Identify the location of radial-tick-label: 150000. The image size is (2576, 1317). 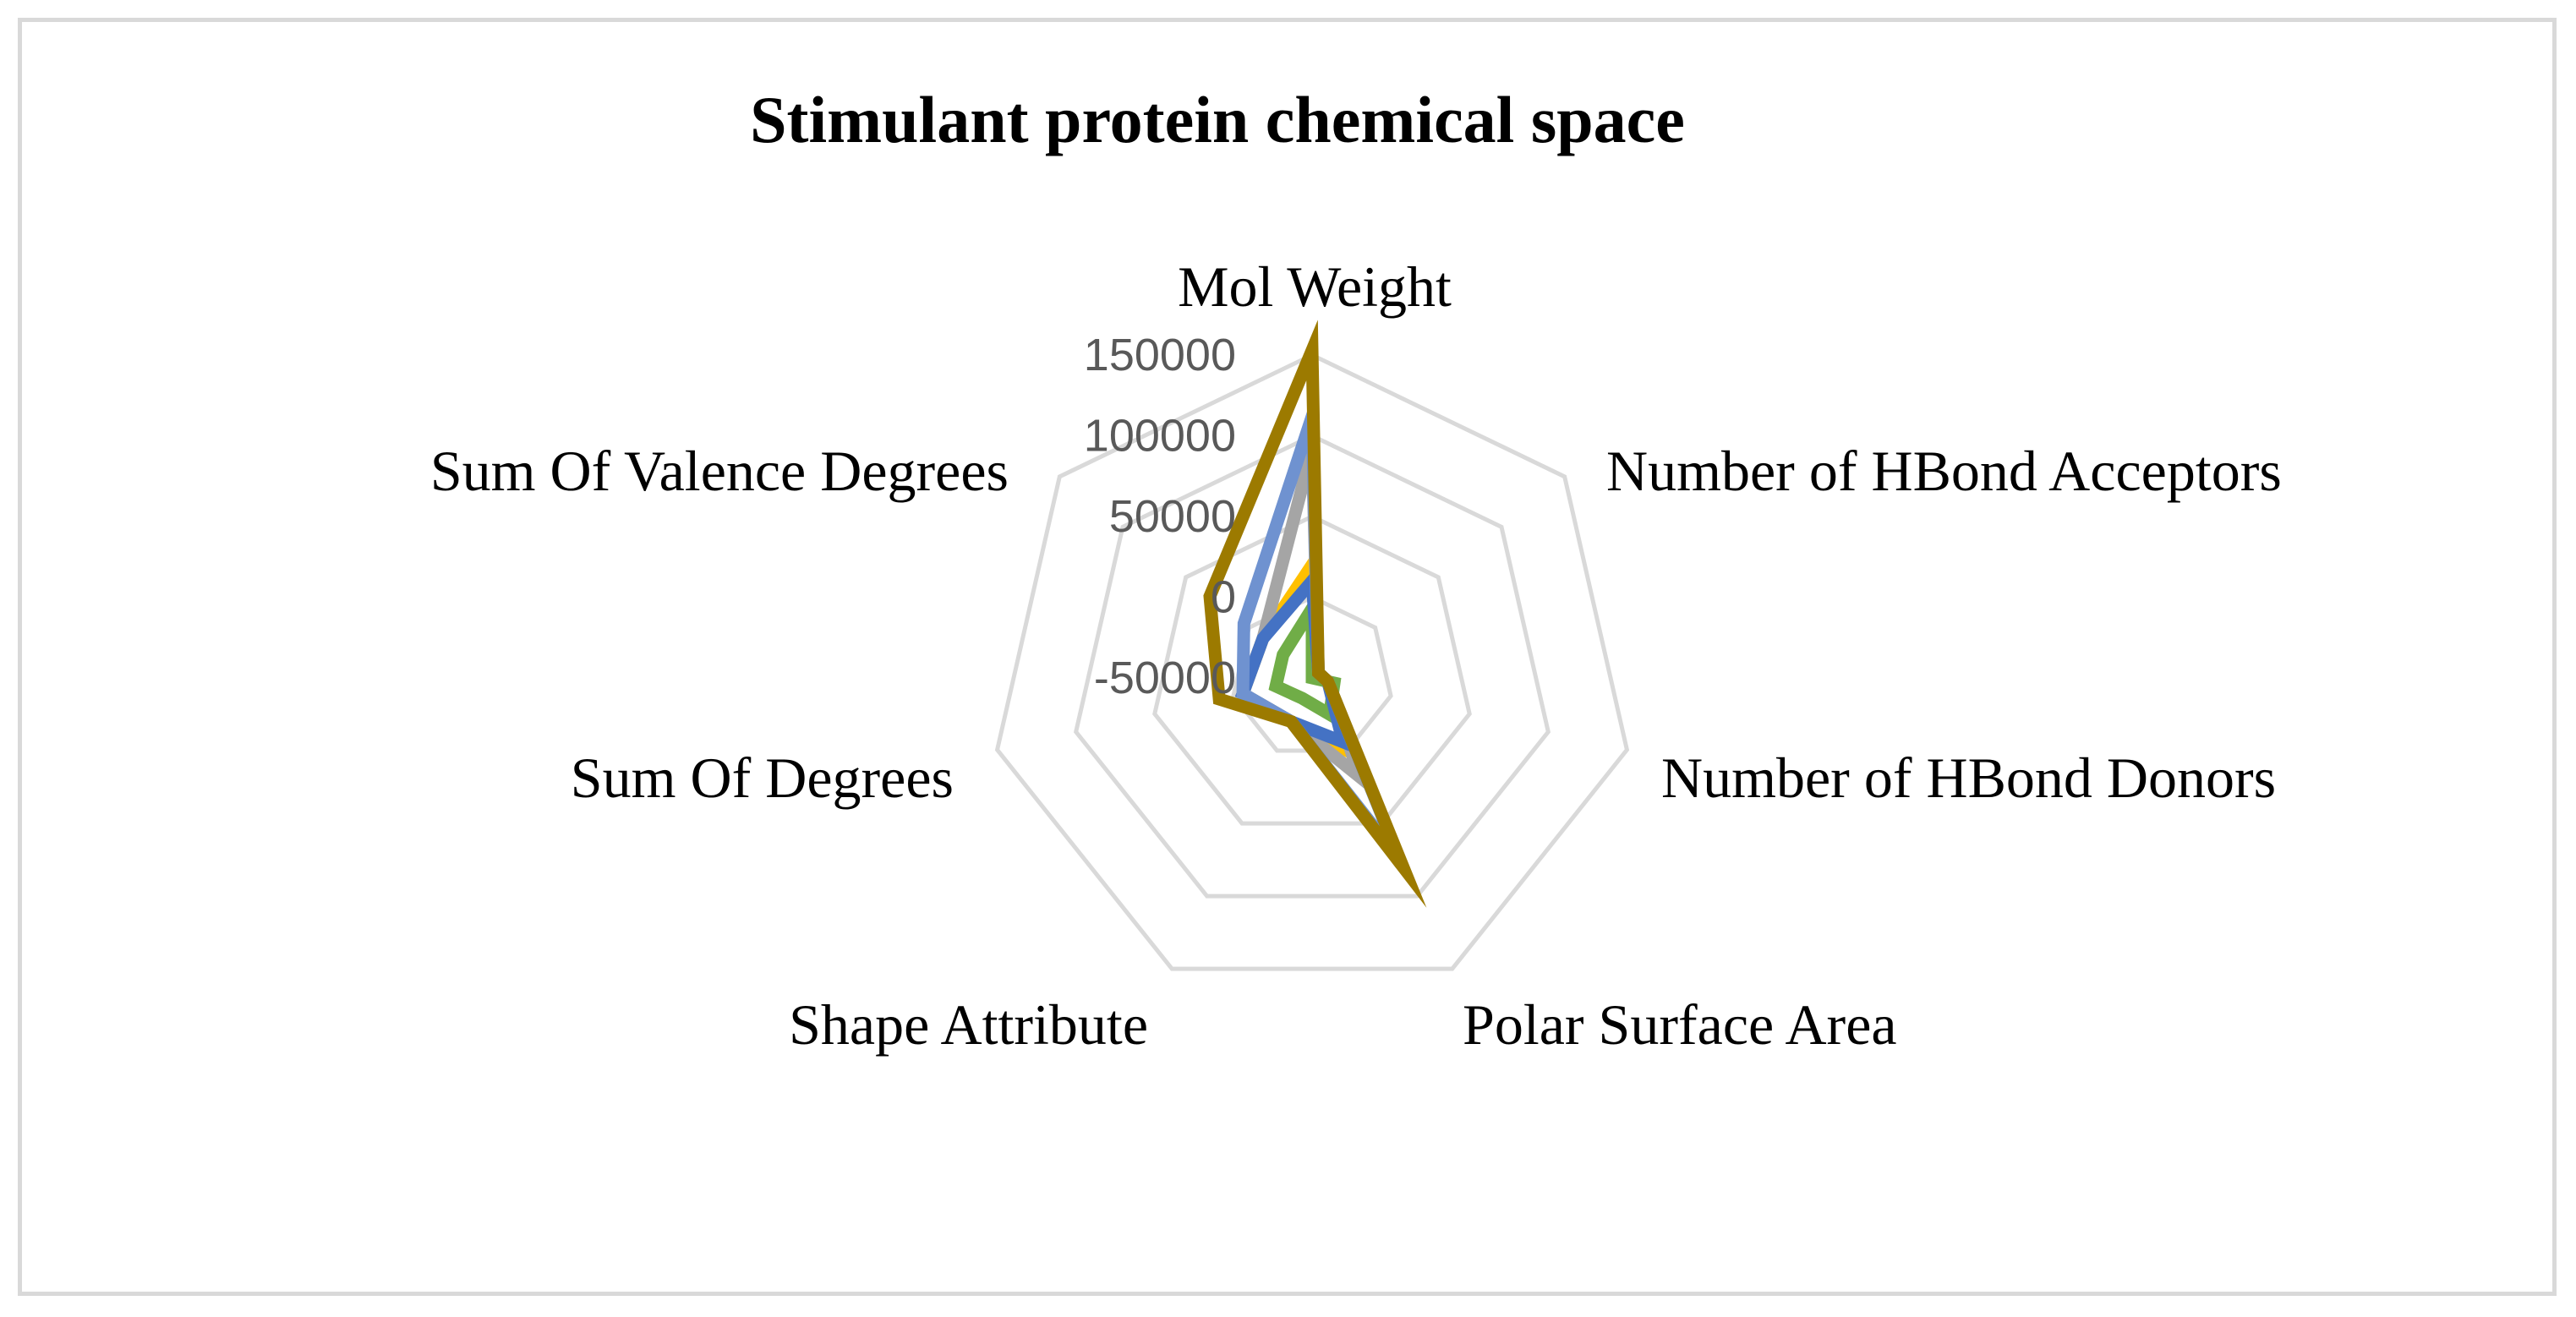
(1160, 355).